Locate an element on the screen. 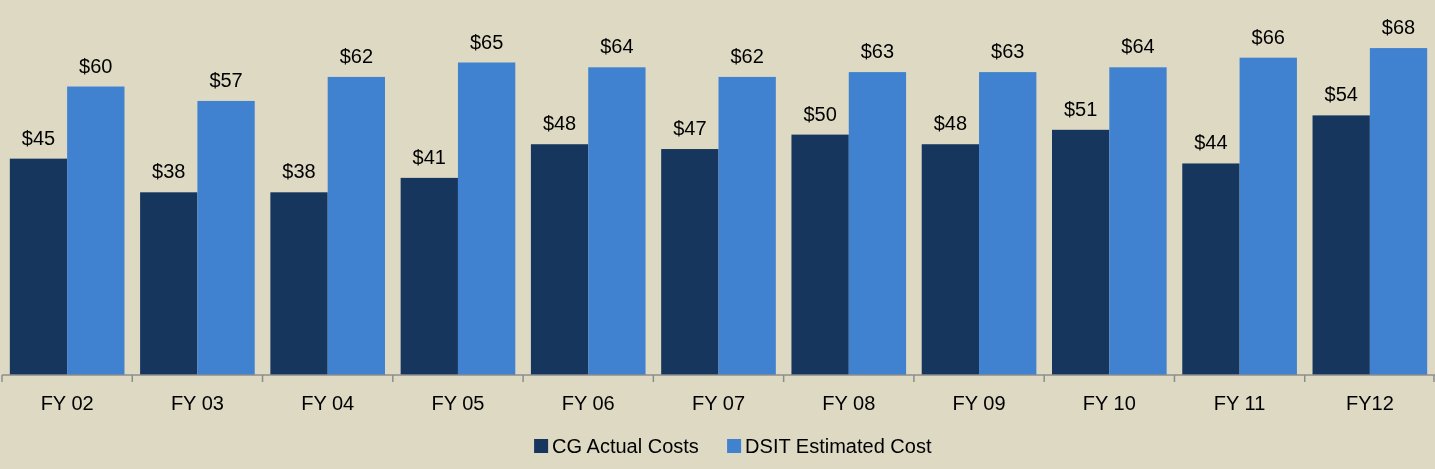 Image resolution: width=1435 pixels, height=469 pixels. data-label: $45 is located at coordinates (38, 137).